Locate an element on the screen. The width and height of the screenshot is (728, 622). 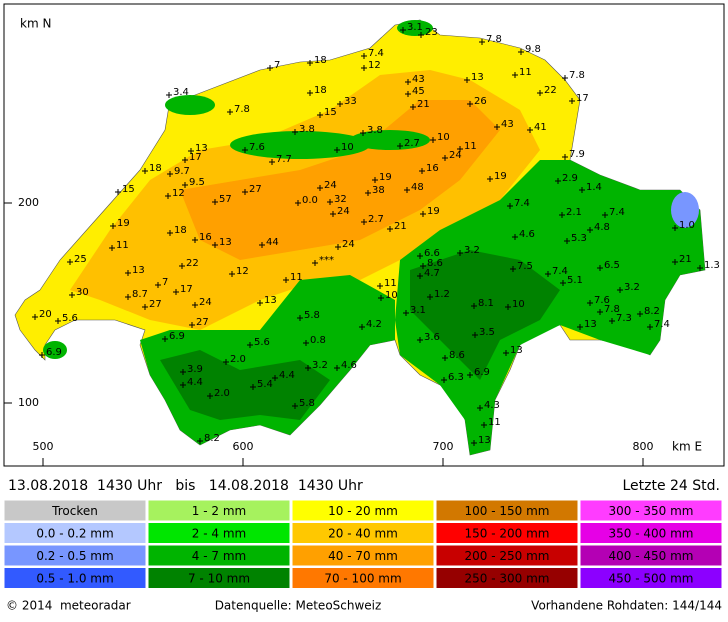
legend-label: 300 - 350 mm is located at coordinates (651, 511).